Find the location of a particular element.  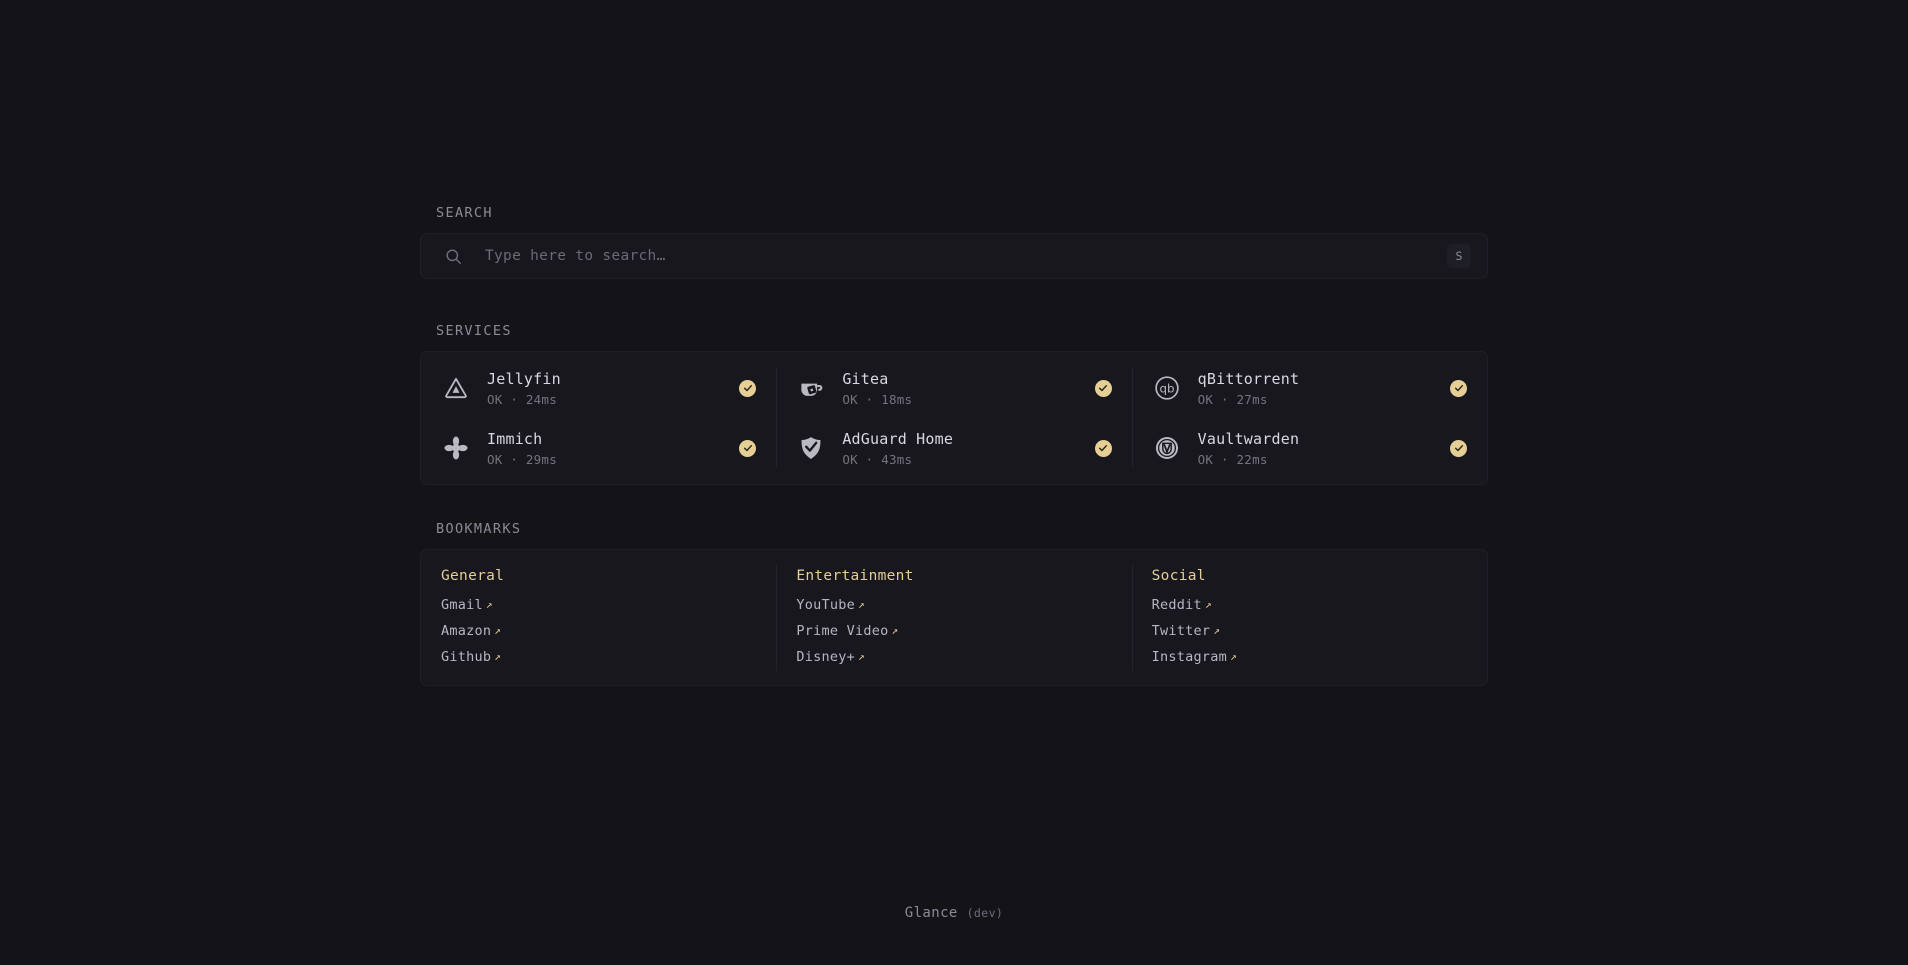

bookmarks-section-label: BOOKMARKS is located at coordinates (479, 529).